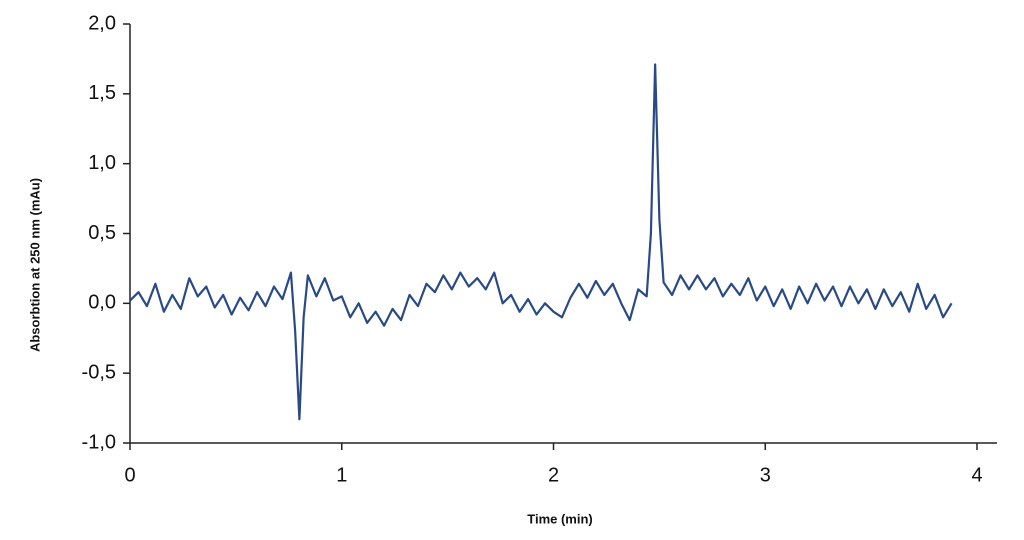 Image resolution: width=1024 pixels, height=540 pixels. What do you see at coordinates (102, 93) in the screenshot?
I see `y-tick-label: 1,5` at bounding box center [102, 93].